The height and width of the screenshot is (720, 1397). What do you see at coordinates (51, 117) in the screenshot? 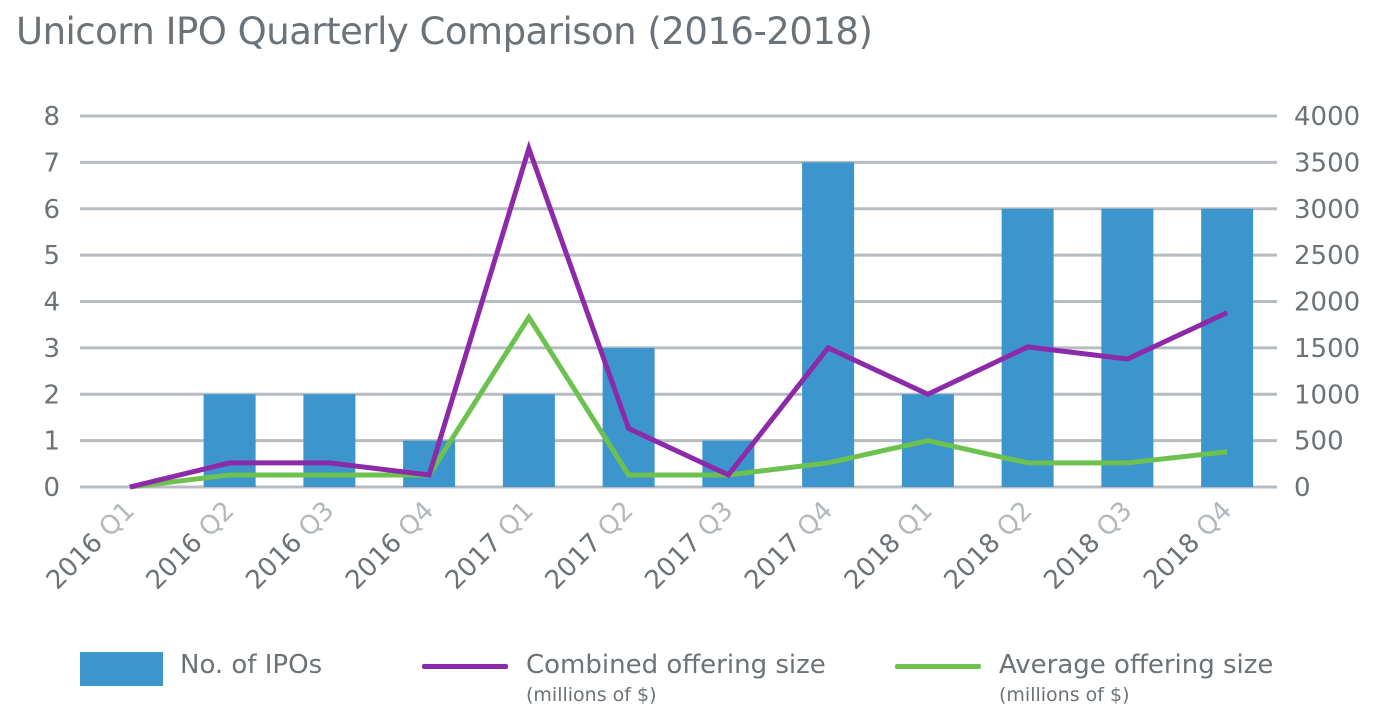
I see `left-tick-label: 8` at bounding box center [51, 117].